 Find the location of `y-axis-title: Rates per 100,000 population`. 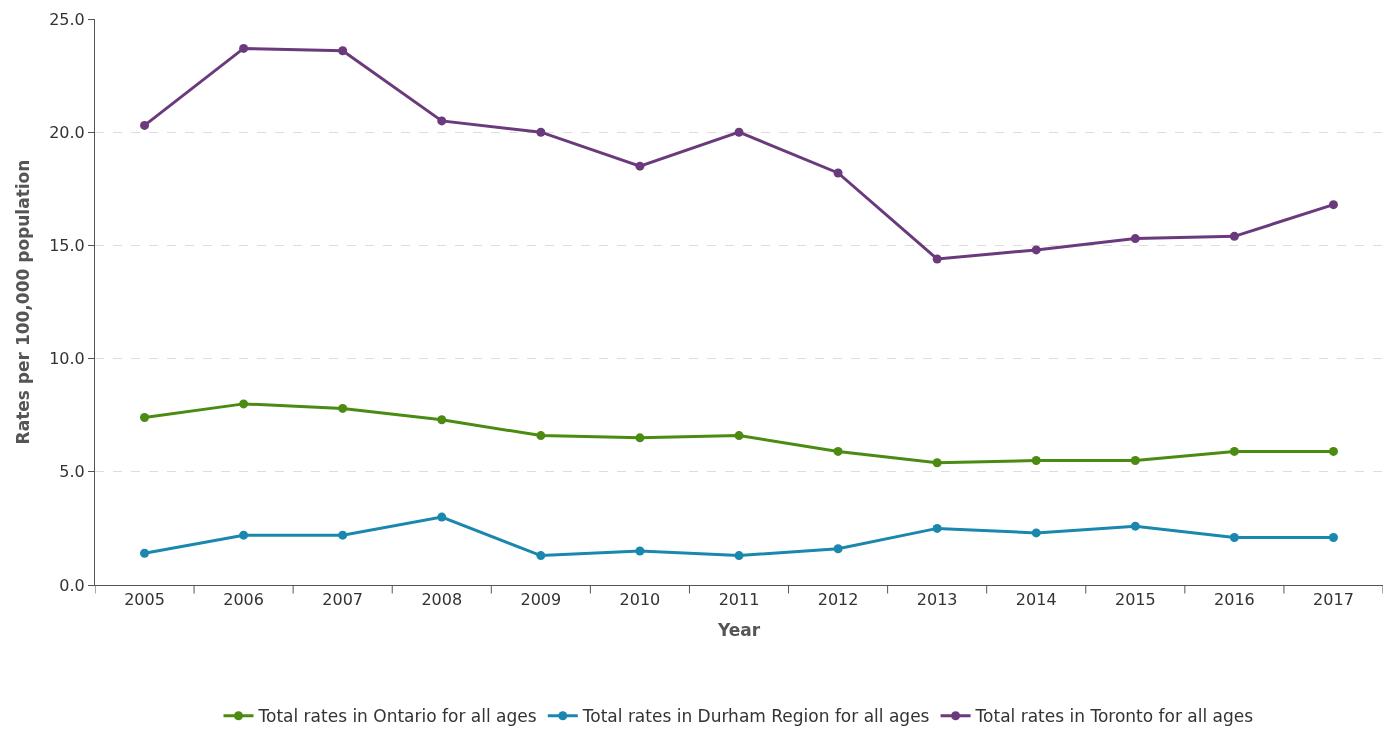

y-axis-title: Rates per 100,000 population is located at coordinates (22, 302).